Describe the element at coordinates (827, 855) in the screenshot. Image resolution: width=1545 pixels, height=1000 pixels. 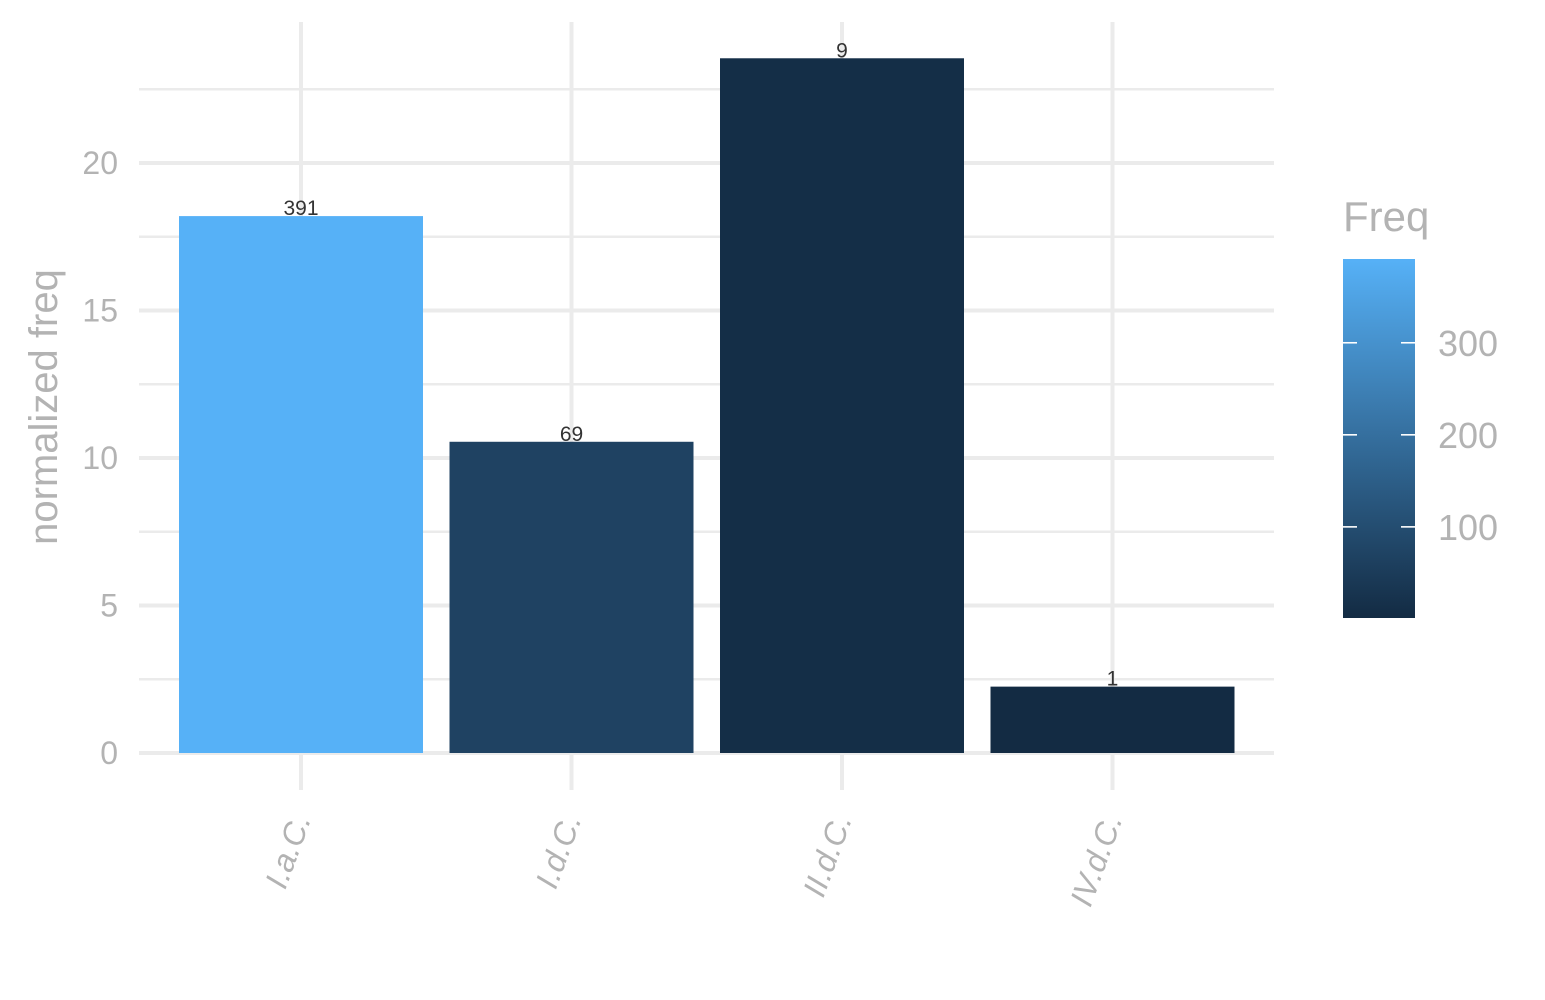
I see `x-tick-label: II.d.C.` at that location.